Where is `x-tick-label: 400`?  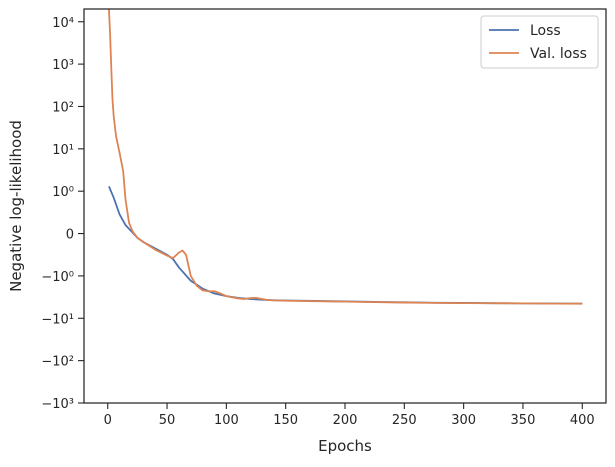 x-tick-label: 400 is located at coordinates (582, 420).